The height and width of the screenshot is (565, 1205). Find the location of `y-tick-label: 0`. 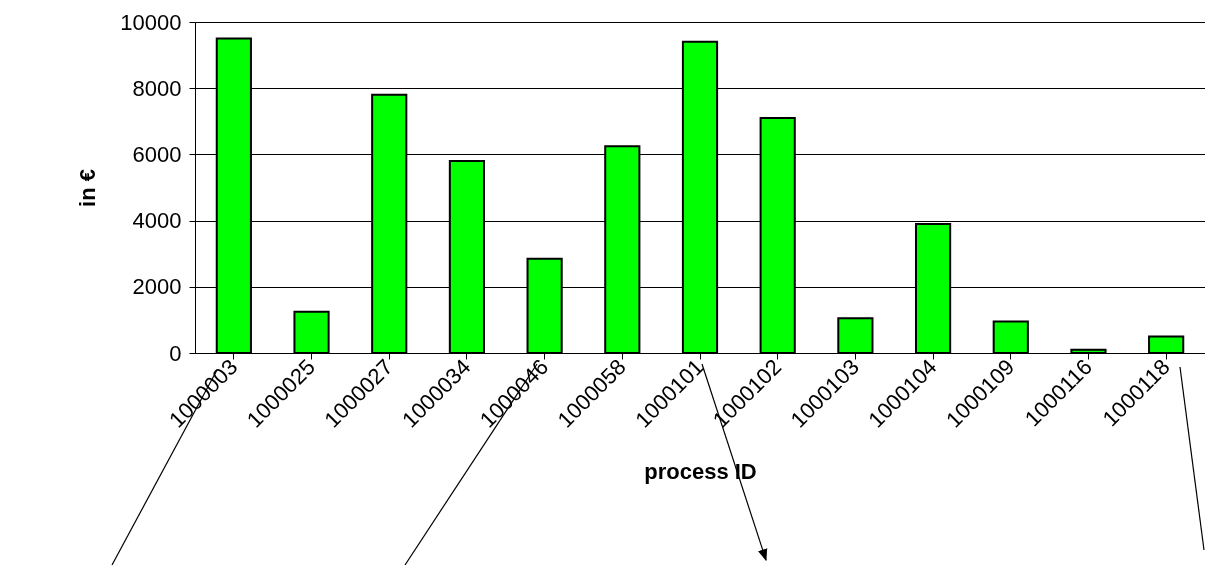

y-tick-label: 0 is located at coordinates (175, 353).